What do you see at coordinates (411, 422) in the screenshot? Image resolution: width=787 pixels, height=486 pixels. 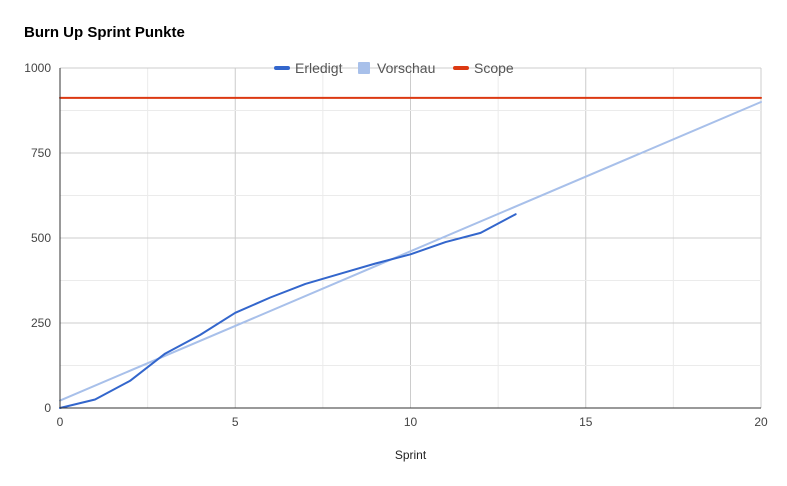 I see `x-tick-label: 10` at bounding box center [411, 422].